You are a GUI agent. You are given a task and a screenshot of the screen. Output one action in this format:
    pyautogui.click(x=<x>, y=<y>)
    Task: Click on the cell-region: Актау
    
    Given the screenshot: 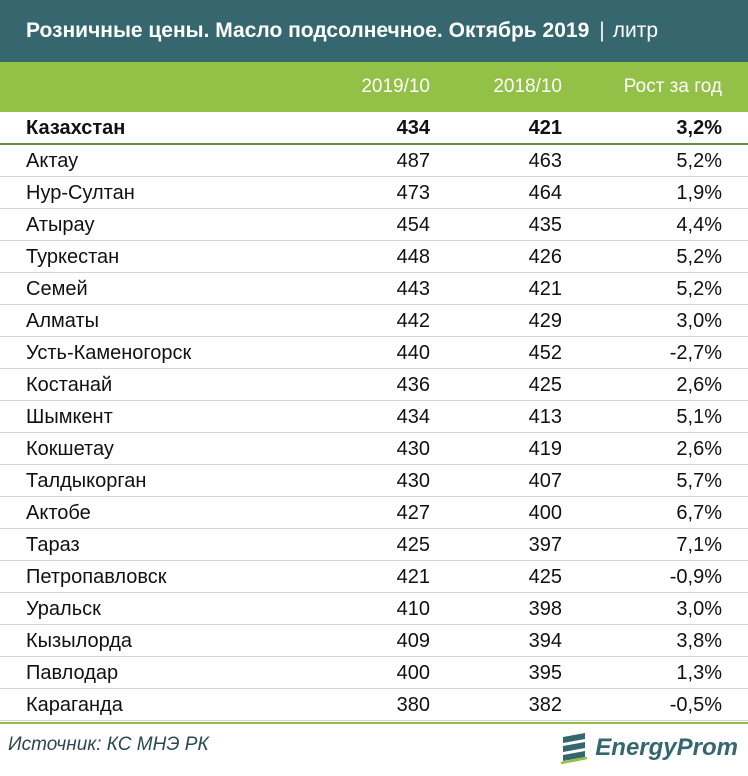 What is the action you would take?
    pyautogui.click(x=52, y=161)
    